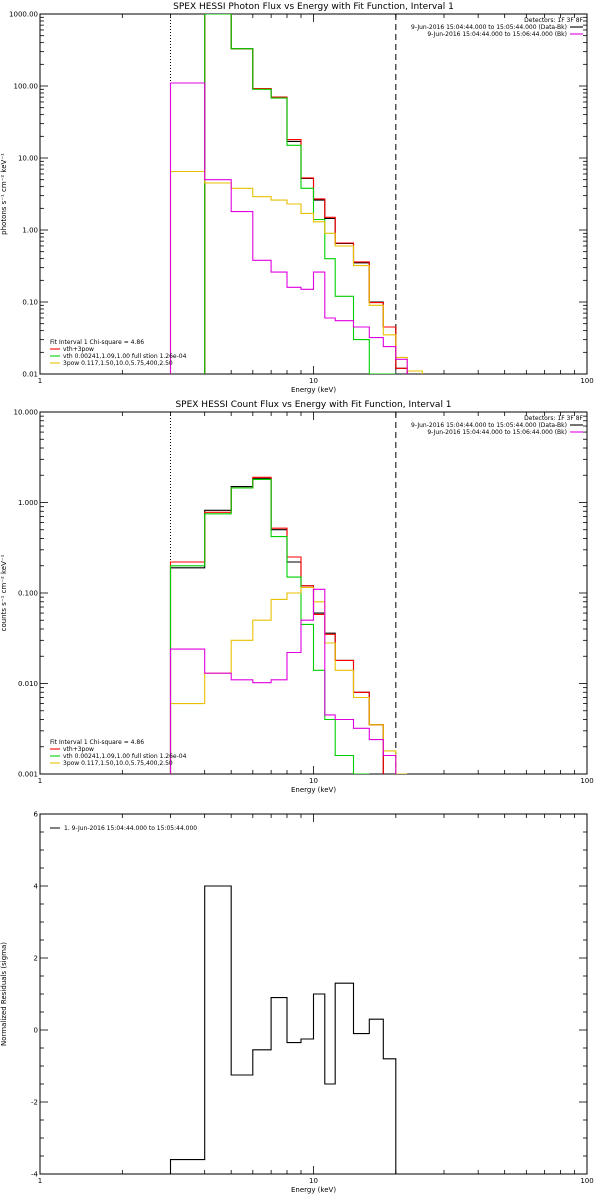 This screenshot has height=1200, width=600. Describe the element at coordinates (30, 231) in the screenshot. I see `y-tick-label: 1.00` at that location.